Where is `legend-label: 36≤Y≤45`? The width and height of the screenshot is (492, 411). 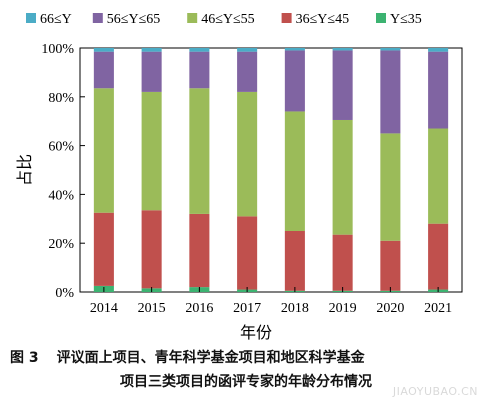 legend-label: 36≤Y≤45 is located at coordinates (322, 19).